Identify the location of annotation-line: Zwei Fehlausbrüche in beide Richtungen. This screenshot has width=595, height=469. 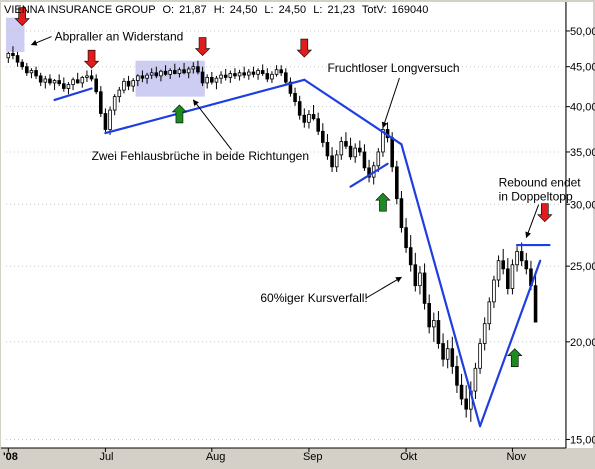
(200, 156).